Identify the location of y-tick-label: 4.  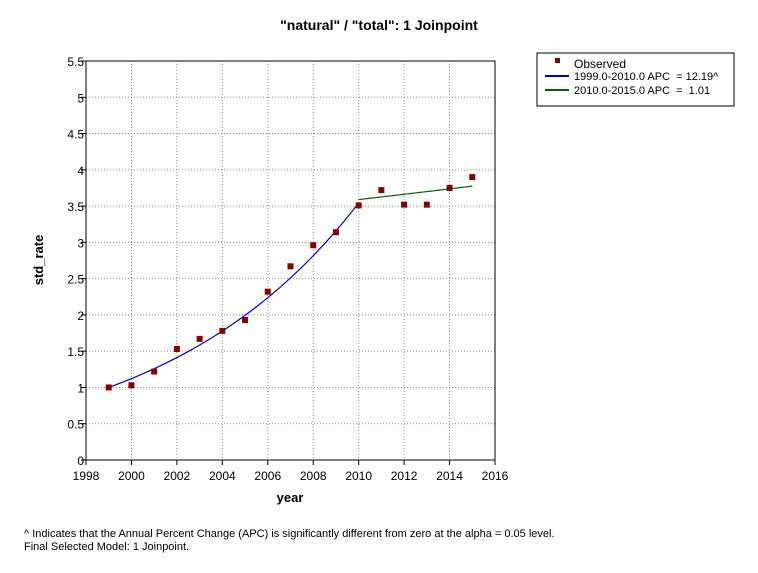
(80, 171).